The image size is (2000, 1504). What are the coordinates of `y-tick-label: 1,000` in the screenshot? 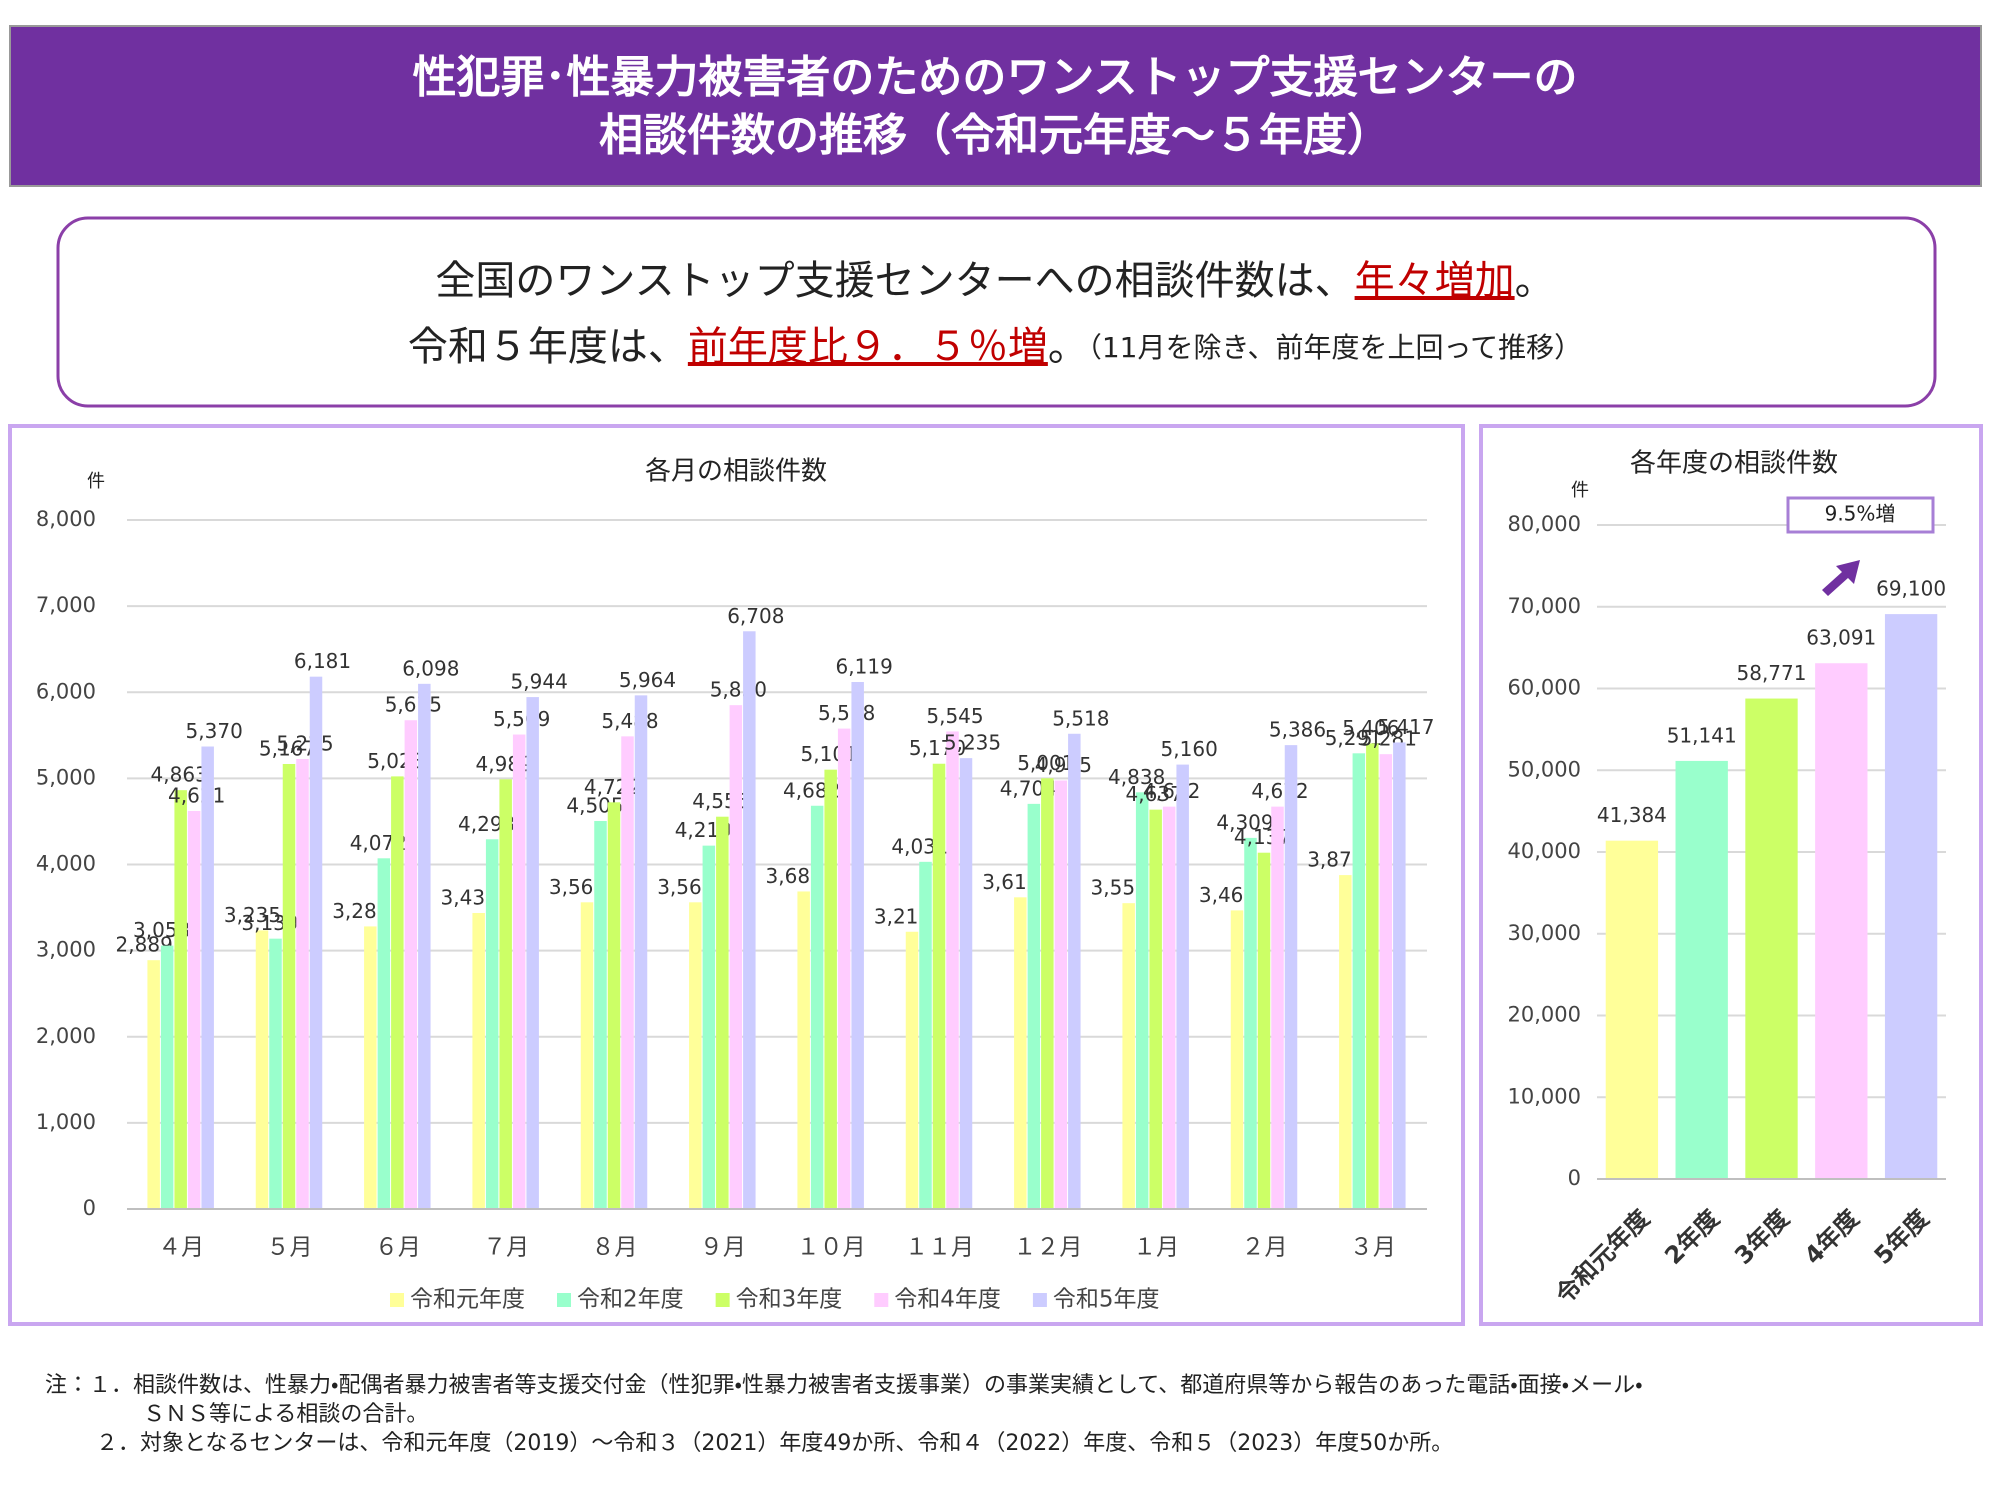 It's located at (66, 1122).